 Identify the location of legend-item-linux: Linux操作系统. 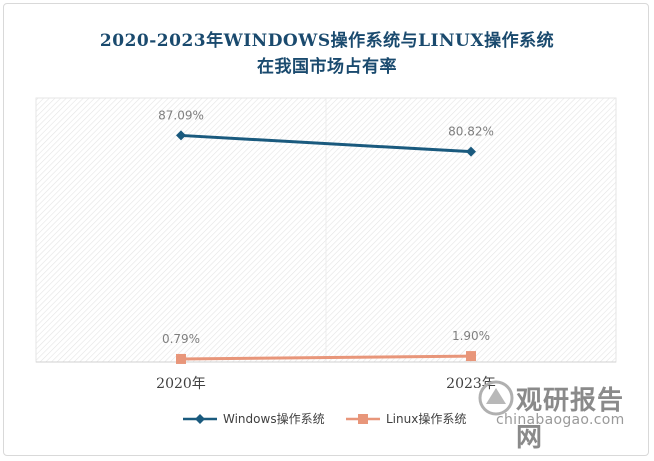
(406, 418).